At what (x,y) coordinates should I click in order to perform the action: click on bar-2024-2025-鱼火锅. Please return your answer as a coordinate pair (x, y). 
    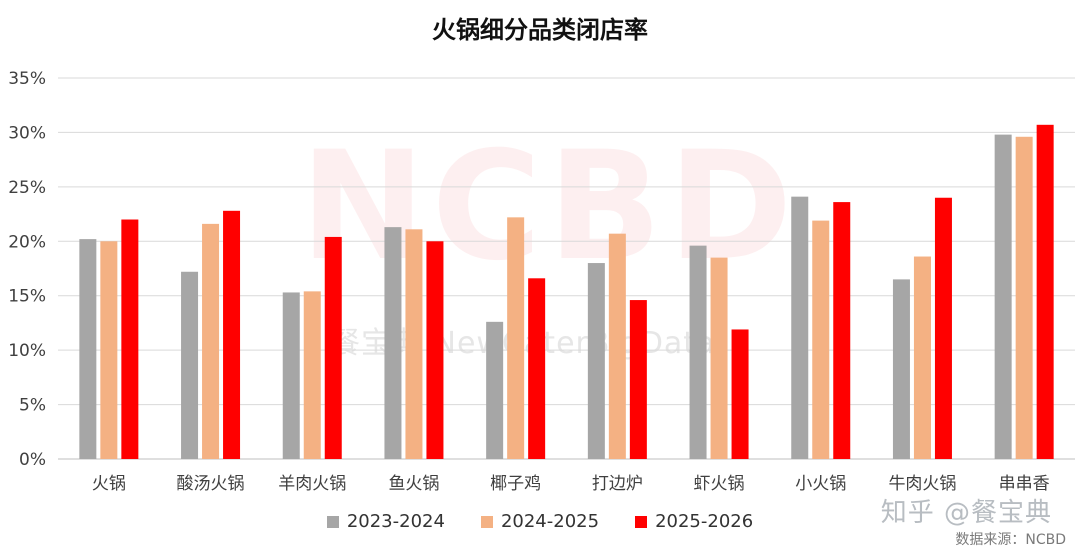
    Looking at the image, I should click on (414, 344).